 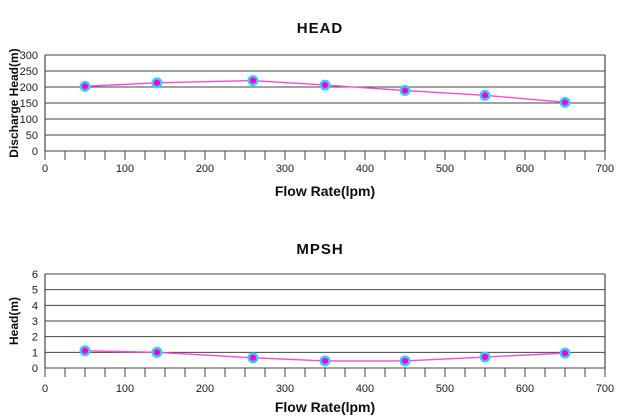 I want to click on svg-text: 50, so click(x=32, y=136).